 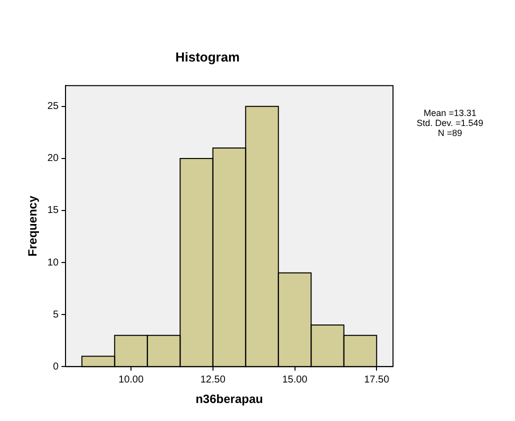 What do you see at coordinates (53, 106) in the screenshot?
I see `y-tick-label: 25` at bounding box center [53, 106].